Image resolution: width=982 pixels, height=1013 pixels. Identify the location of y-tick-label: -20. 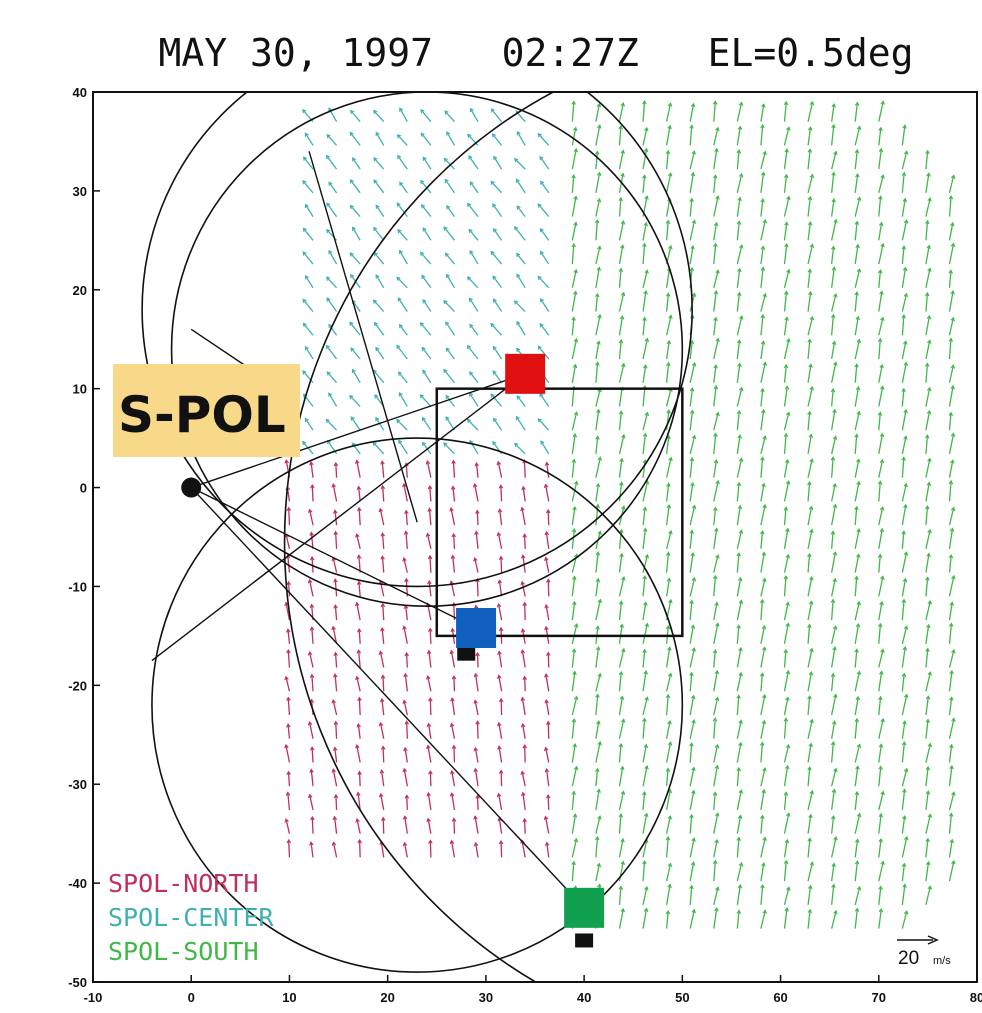
(77, 685).